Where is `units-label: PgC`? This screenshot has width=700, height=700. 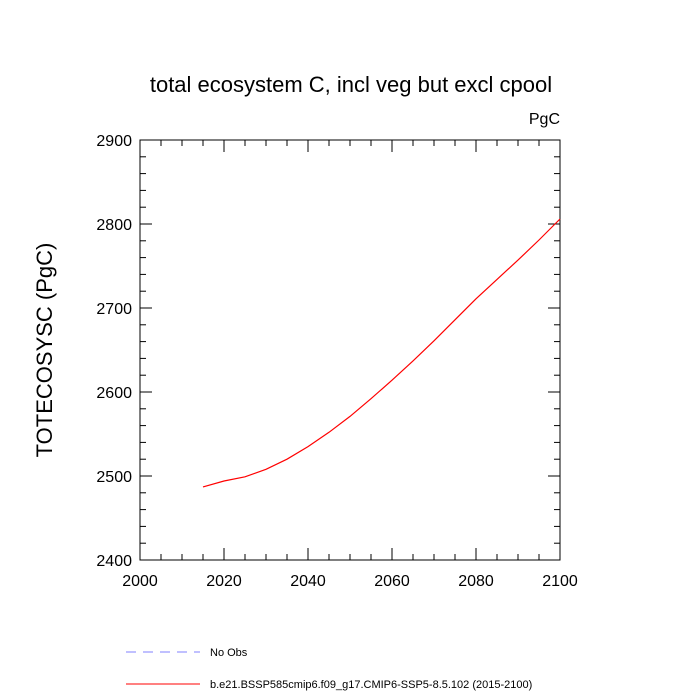
units-label: PgC is located at coordinates (544, 119).